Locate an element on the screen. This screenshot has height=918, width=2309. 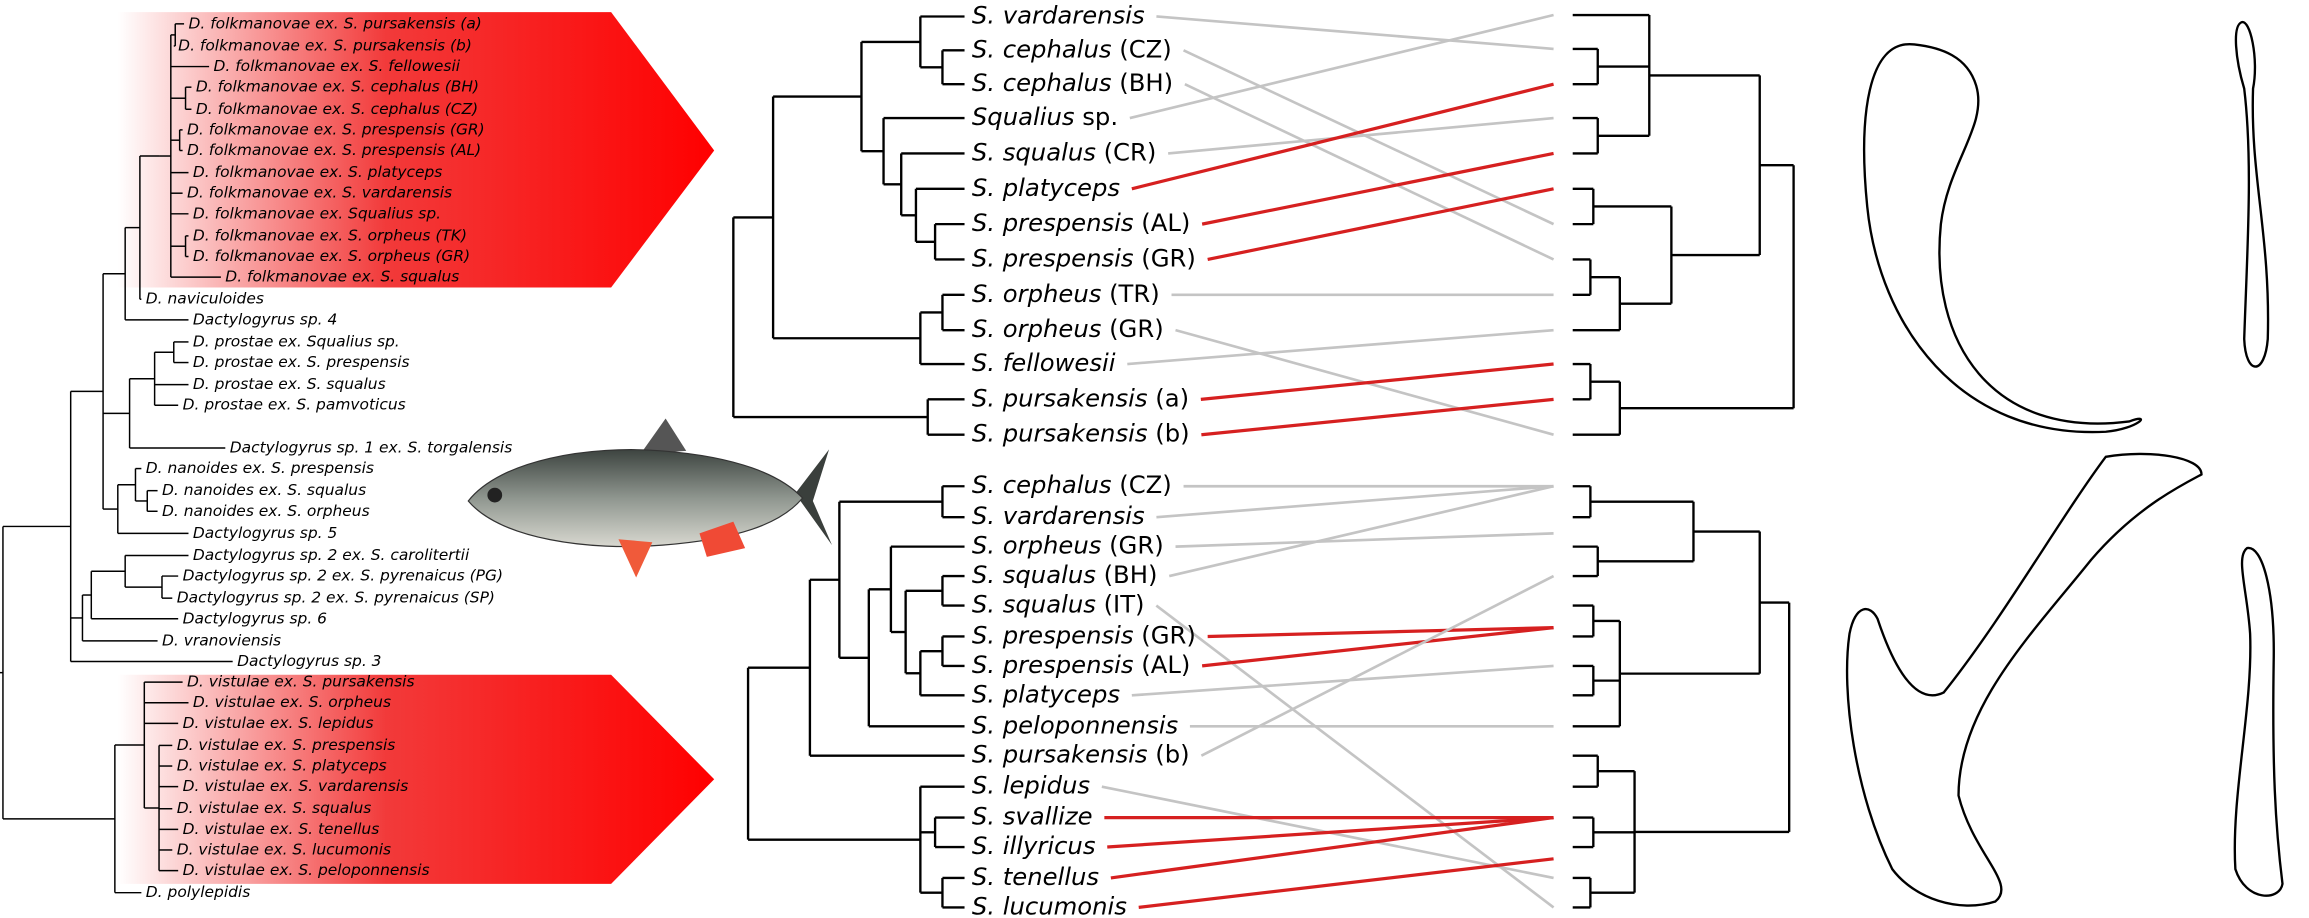
host-name: S. cephalus is located at coordinates (1042, 82).